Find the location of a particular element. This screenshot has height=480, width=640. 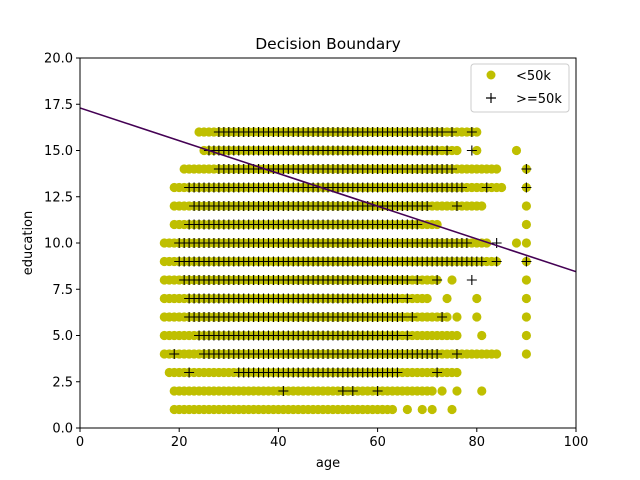

y-axis-label: education is located at coordinates (28, 243).